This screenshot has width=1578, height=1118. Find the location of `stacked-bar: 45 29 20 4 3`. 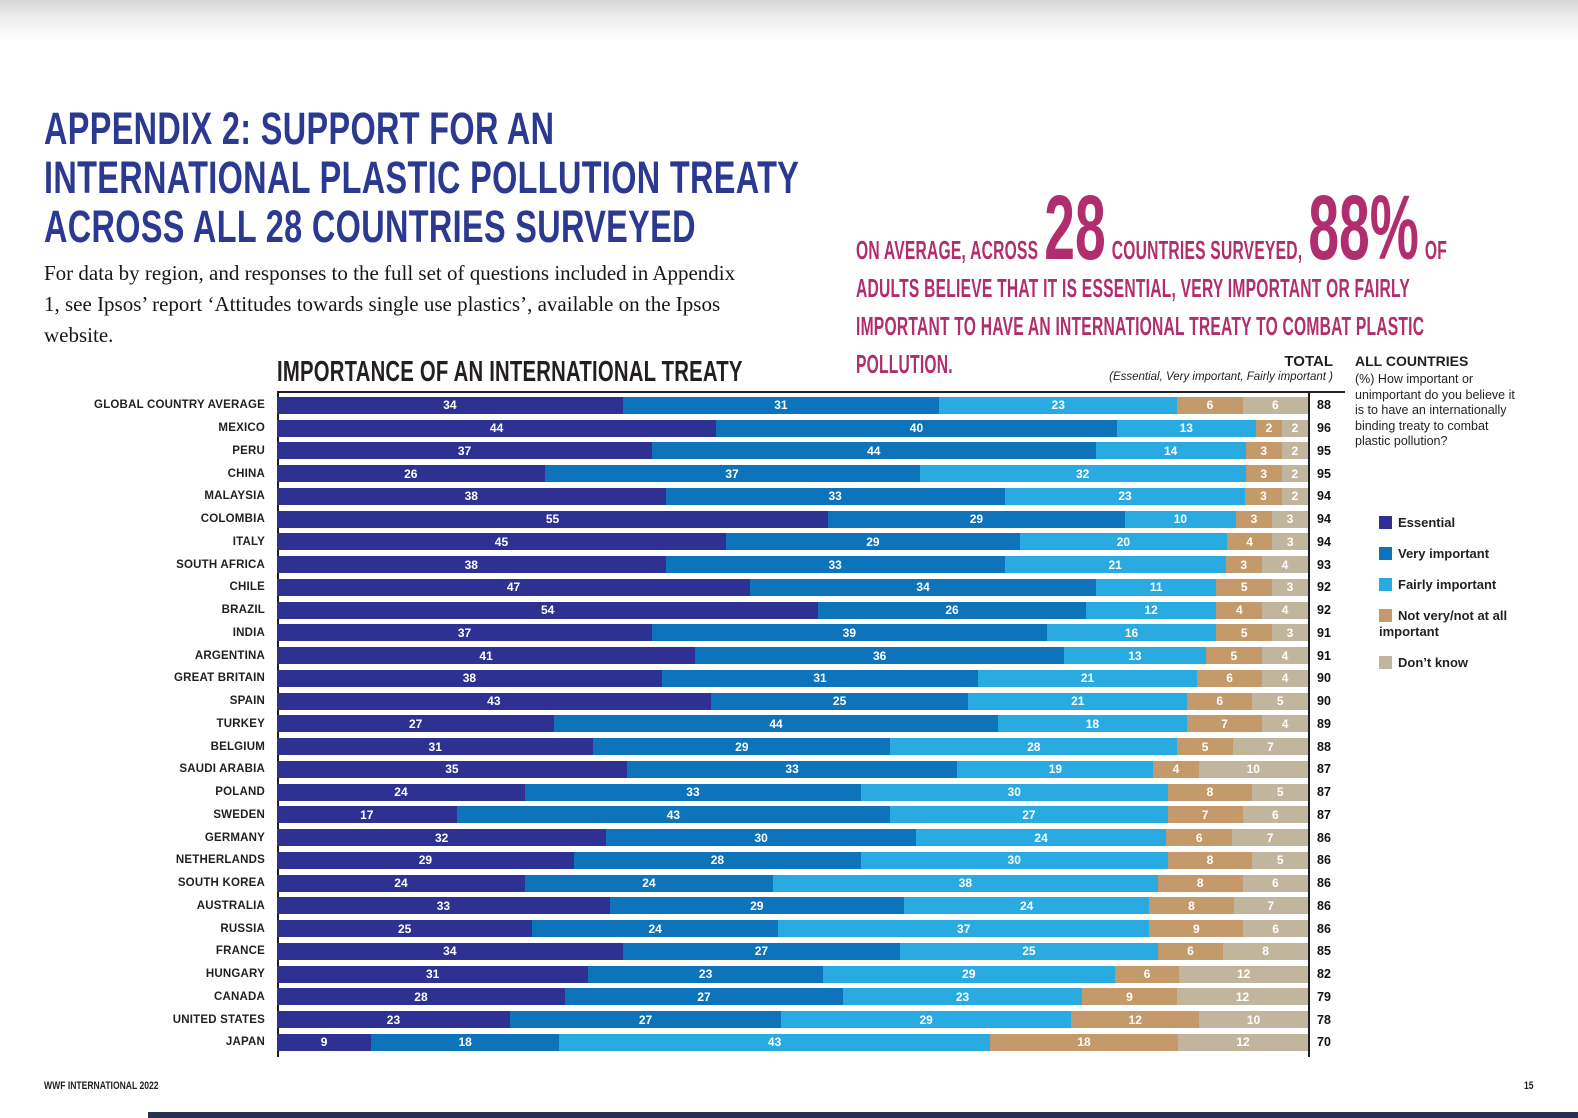

stacked-bar: 45 29 20 4 3 is located at coordinates (793, 542).